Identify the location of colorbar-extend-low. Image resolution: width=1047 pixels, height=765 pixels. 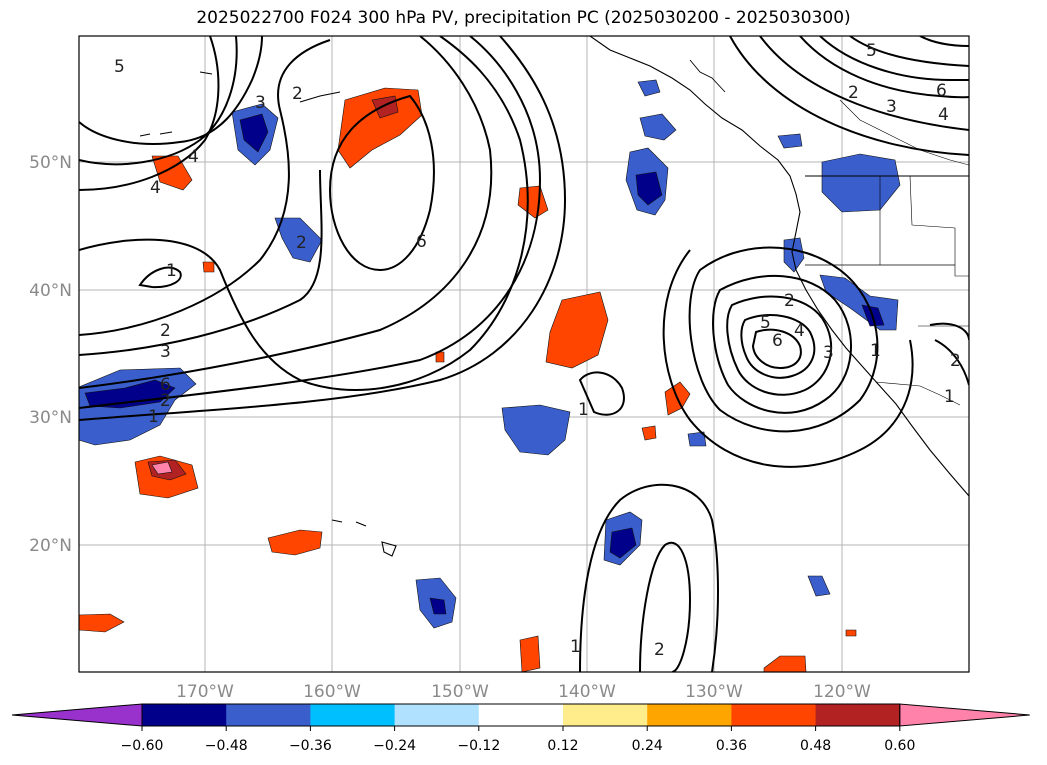
(77, 715).